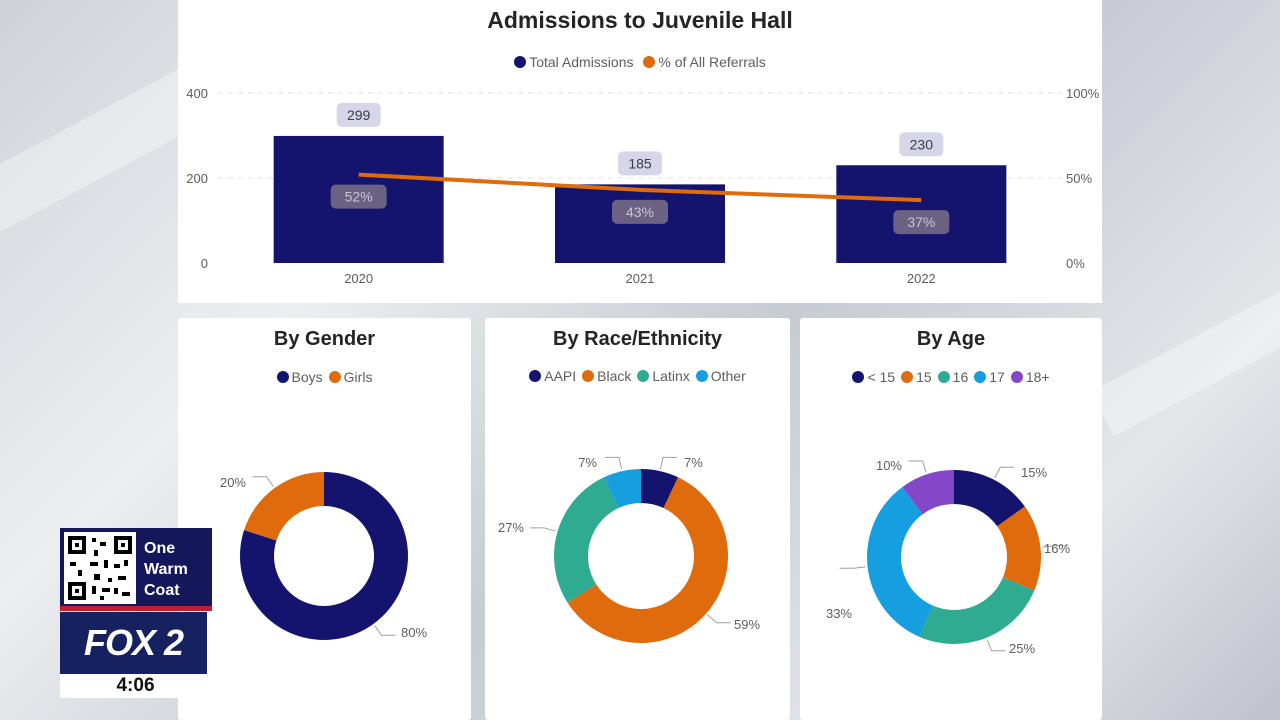 The image size is (1280, 720). Describe the element at coordinates (204, 263) in the screenshot. I see `y-tick-label: 0` at that location.